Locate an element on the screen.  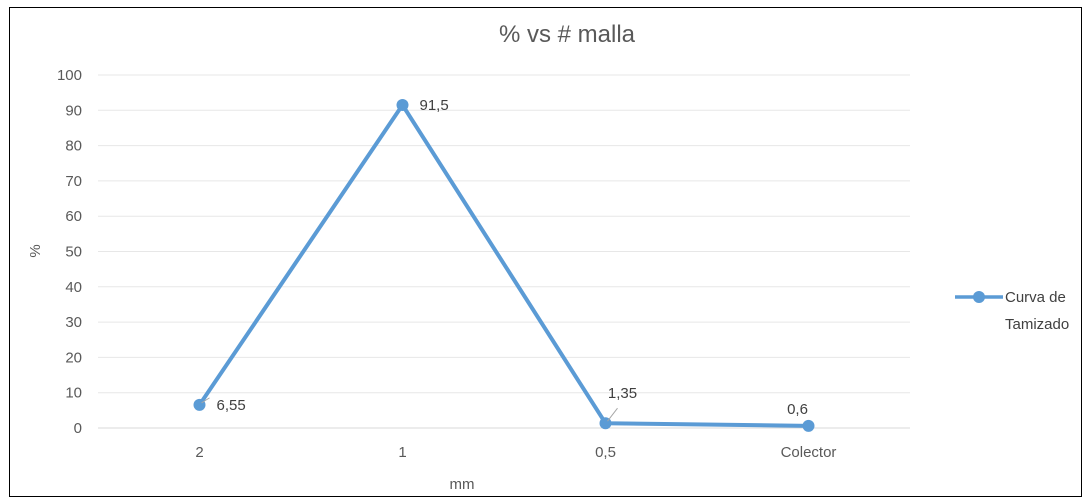
data-label: 1,35 is located at coordinates (622, 393).